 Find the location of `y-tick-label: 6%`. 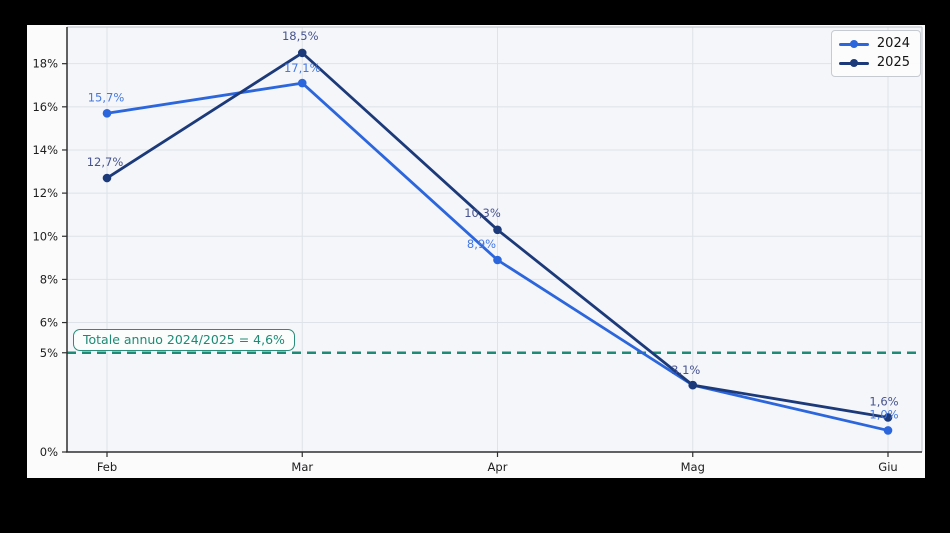

y-tick-label: 6% is located at coordinates (49, 323).